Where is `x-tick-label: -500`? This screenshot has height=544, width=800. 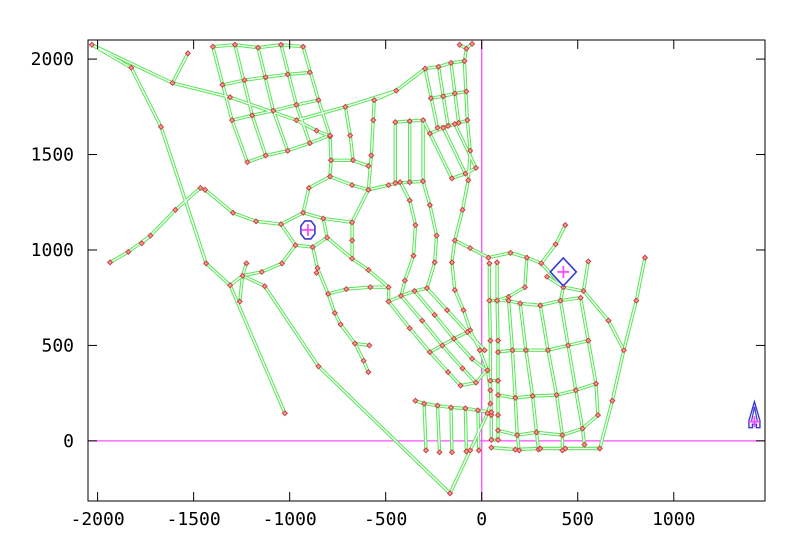
x-tick-label: -500 is located at coordinates (385, 519).